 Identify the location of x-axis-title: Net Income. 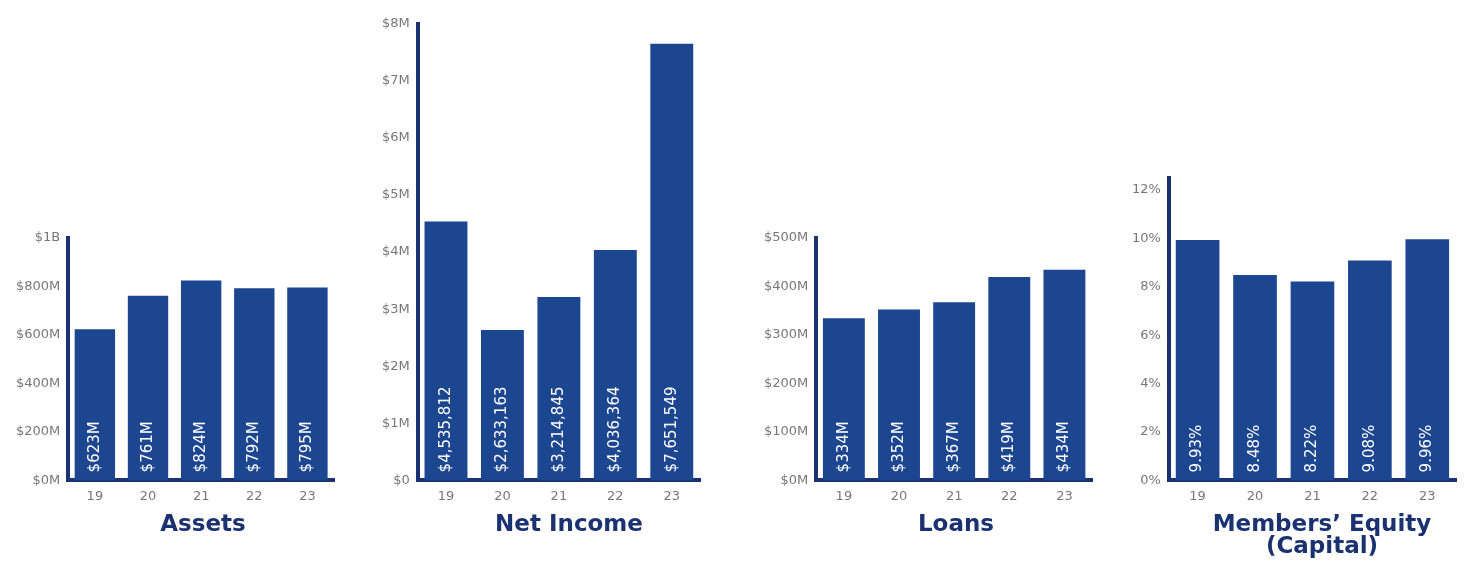
(569, 523).